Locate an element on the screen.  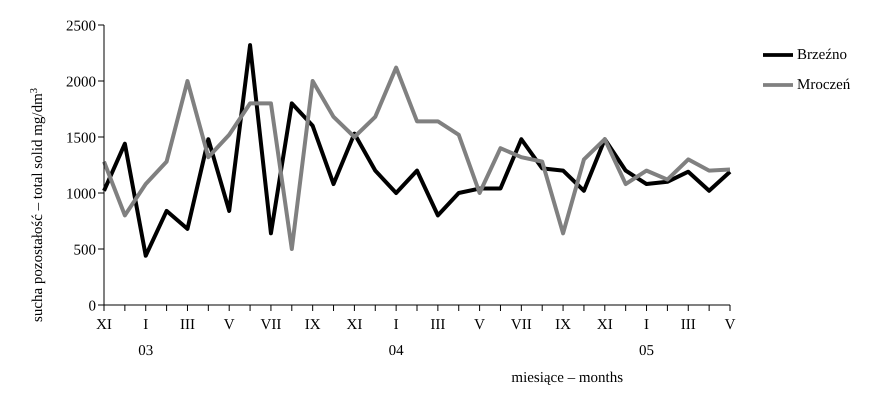
y-tick-label: 500 is located at coordinates (85, 250).